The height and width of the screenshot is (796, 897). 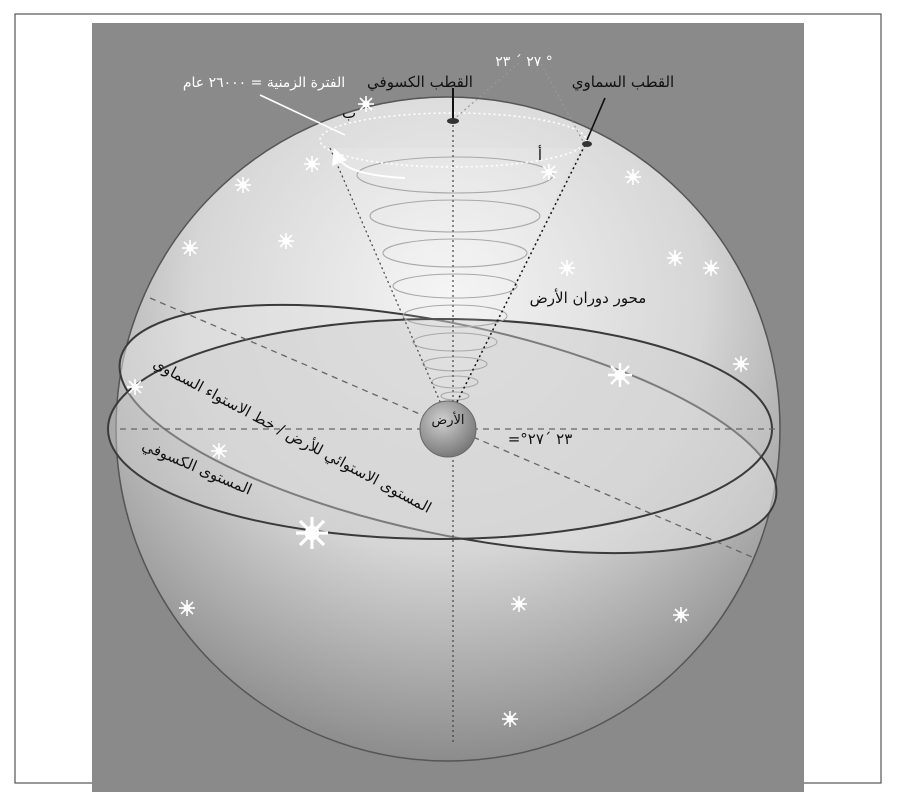 I want to click on precession-circle, so click(x=453, y=140).